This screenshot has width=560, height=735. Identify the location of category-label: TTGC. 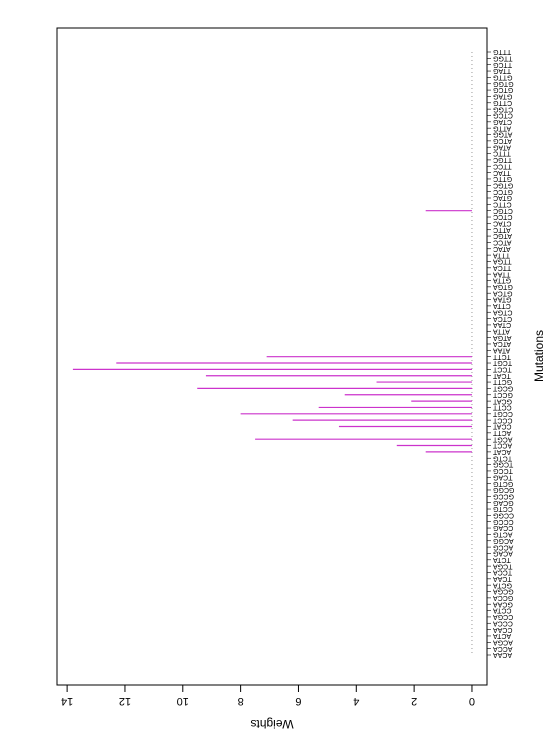
(502, 159).